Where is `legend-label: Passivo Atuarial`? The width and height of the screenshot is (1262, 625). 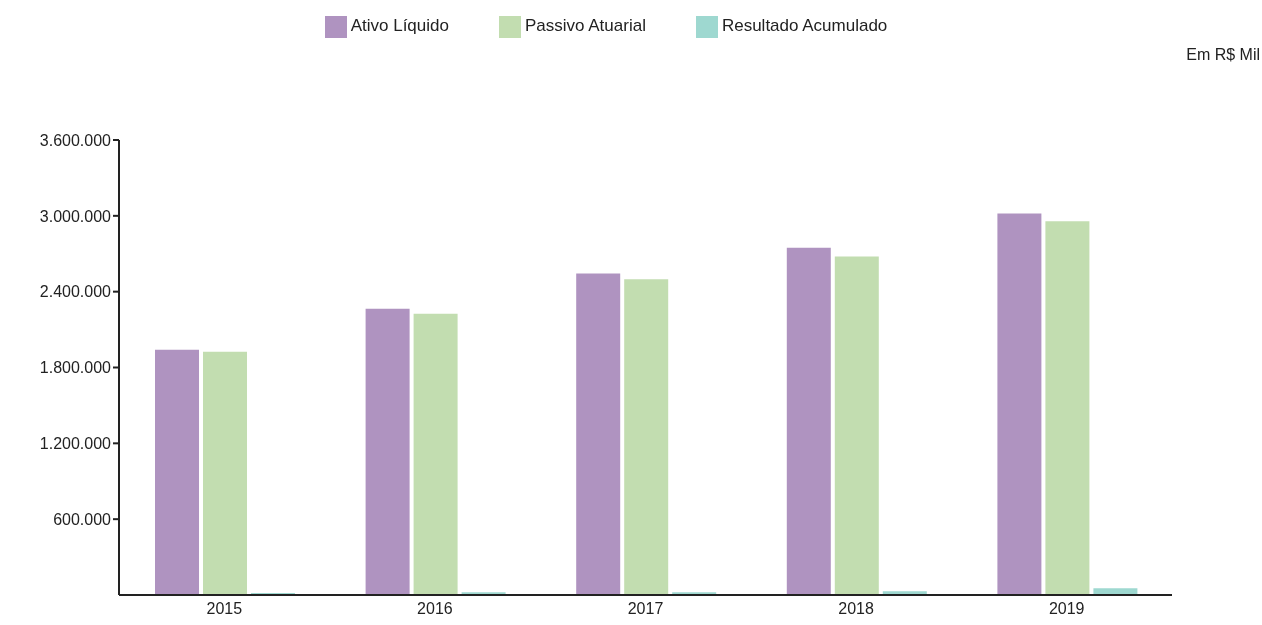 legend-label: Passivo Atuarial is located at coordinates (585, 26).